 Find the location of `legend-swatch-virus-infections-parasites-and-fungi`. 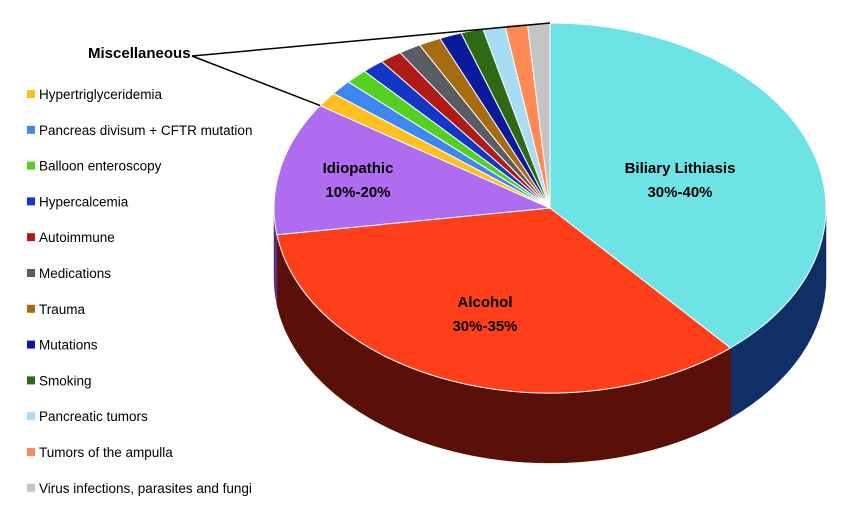

legend-swatch-virus-infections-parasites-and-fungi is located at coordinates (31, 487).